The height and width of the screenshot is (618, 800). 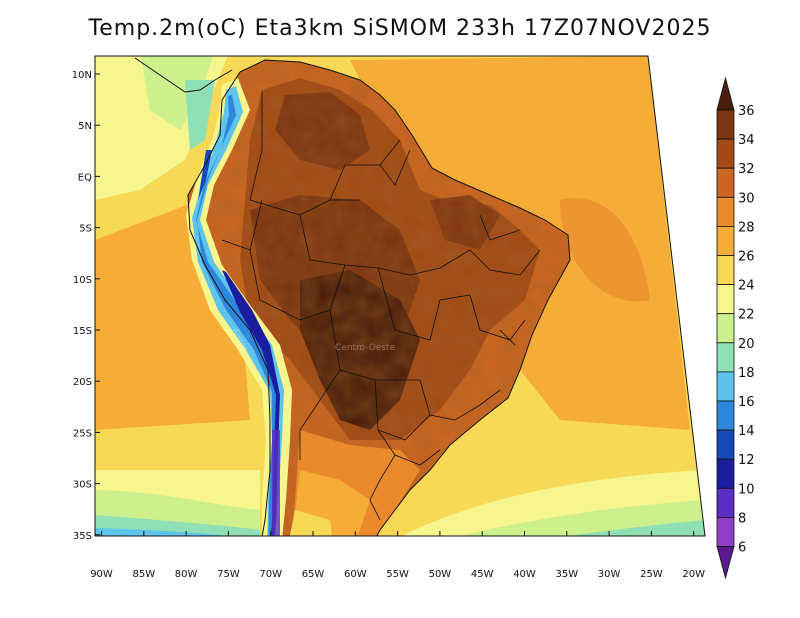 I want to click on hot-region-label: Centro-Oeste, so click(x=365, y=348).